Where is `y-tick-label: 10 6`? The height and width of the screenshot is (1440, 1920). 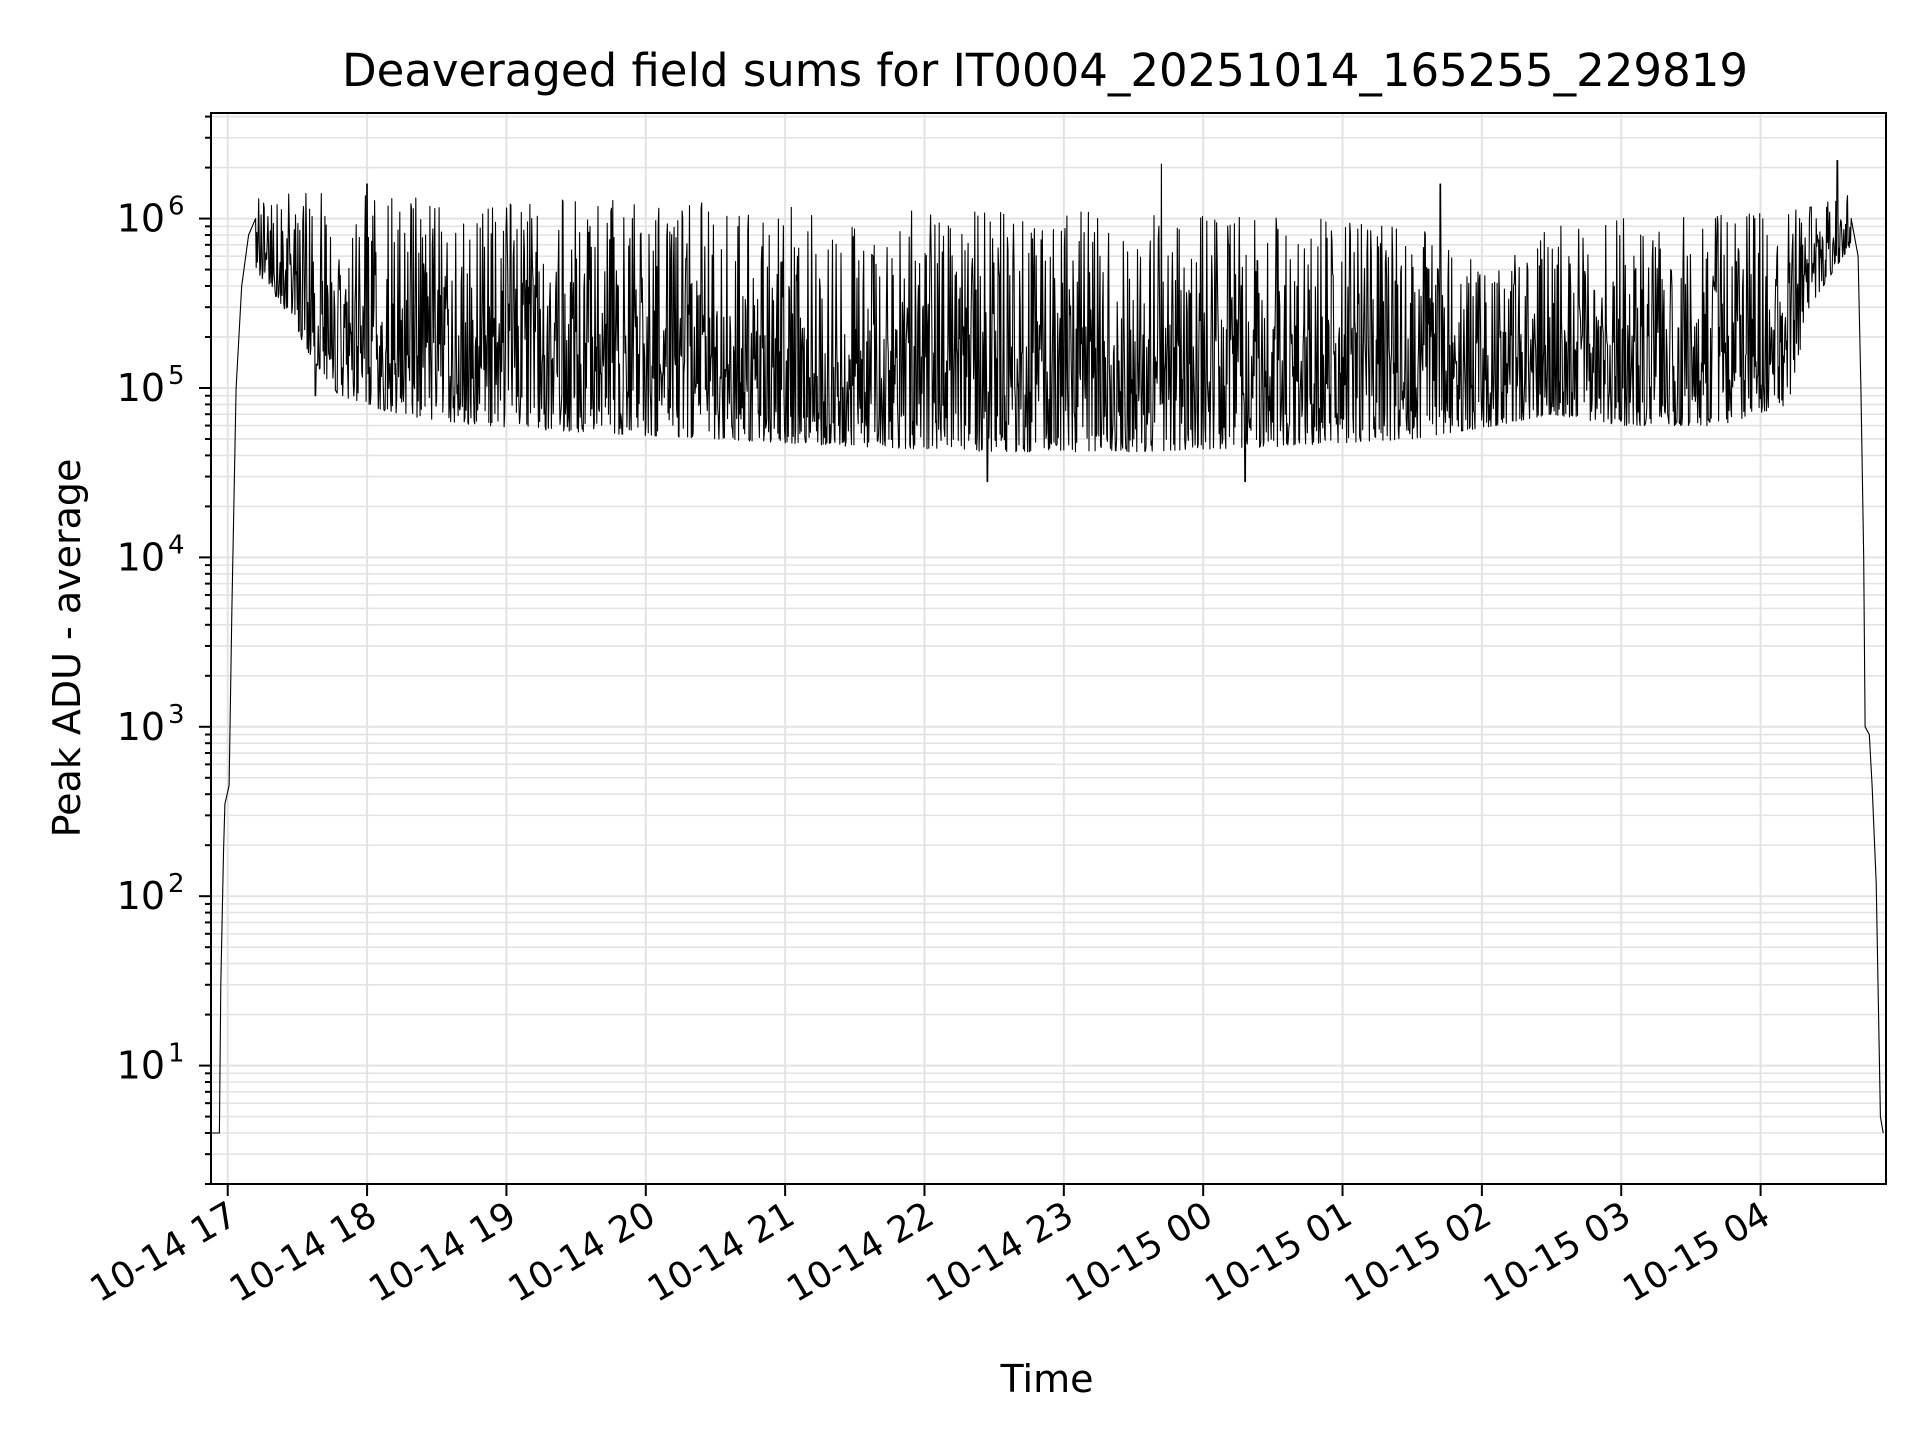
y-tick-label: 10 6 is located at coordinates (151, 216).